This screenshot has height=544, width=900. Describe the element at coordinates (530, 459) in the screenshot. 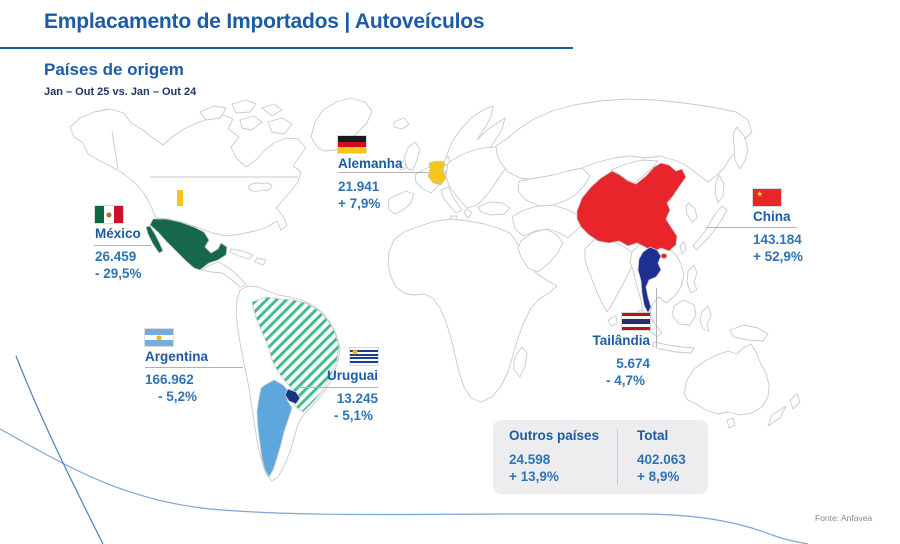

I see `others-value: 24.598` at that location.